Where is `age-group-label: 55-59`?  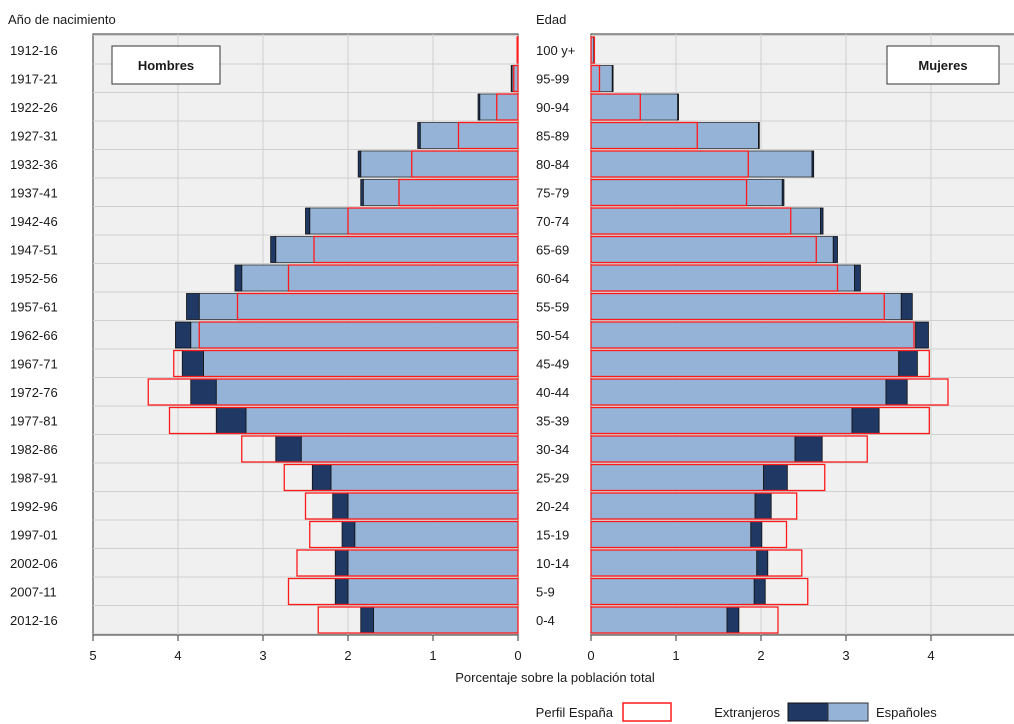 age-group-label: 55-59 is located at coordinates (552, 307).